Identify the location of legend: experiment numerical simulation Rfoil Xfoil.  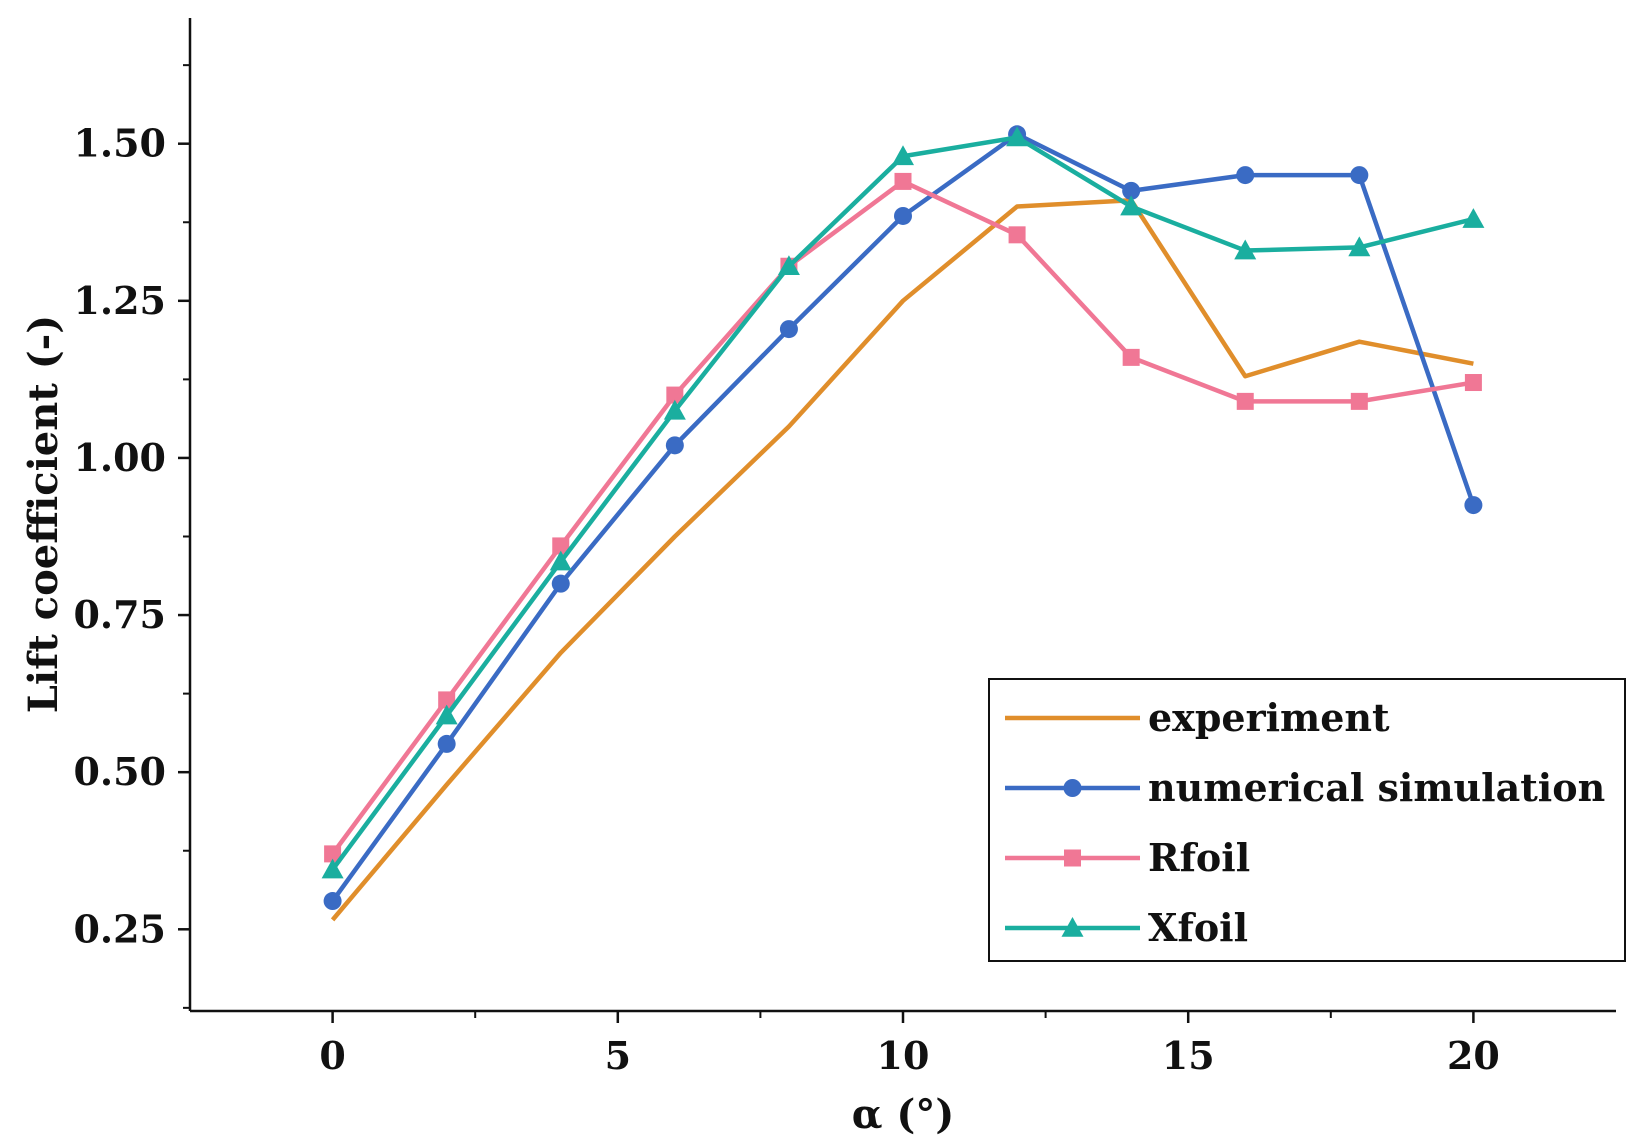
(1307, 820).